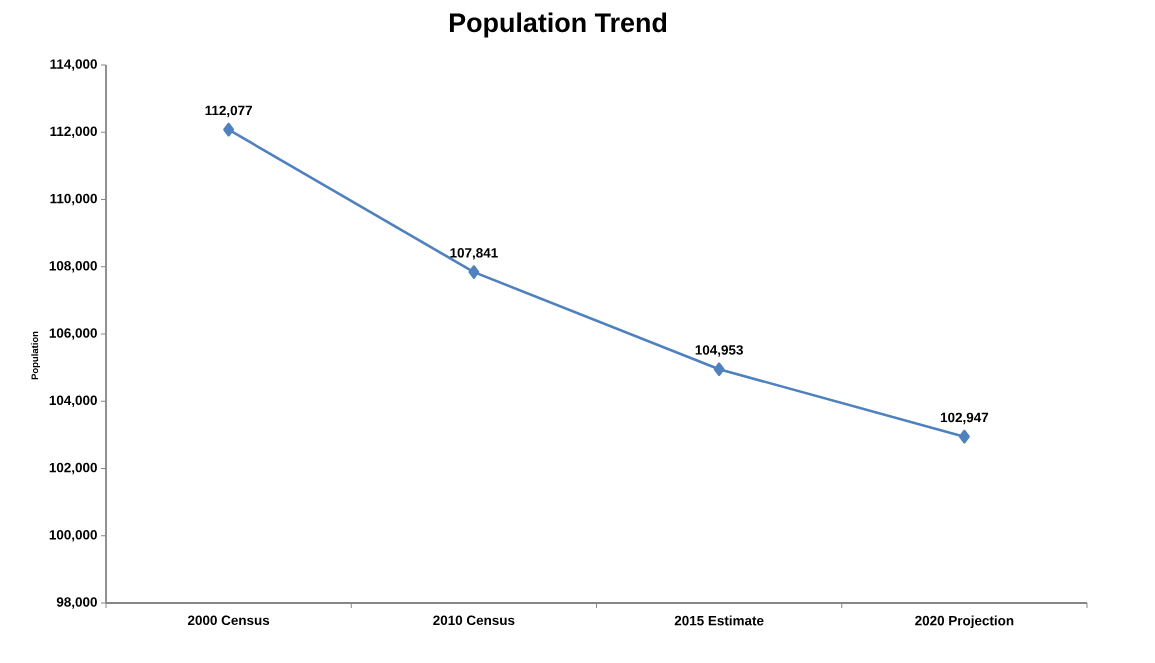 The image size is (1155, 663). What do you see at coordinates (228, 111) in the screenshot?
I see `data-label: 112,077` at bounding box center [228, 111].